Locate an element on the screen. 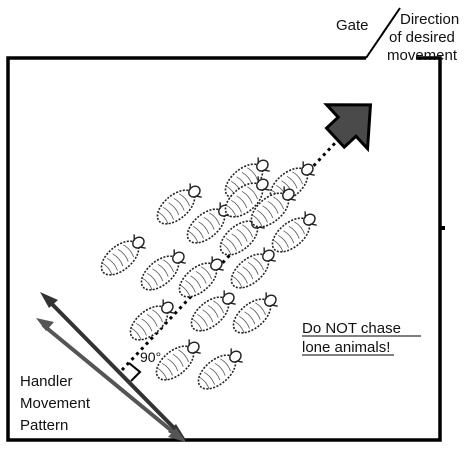 The image size is (473, 455). angle-label: 90° is located at coordinates (150, 357).